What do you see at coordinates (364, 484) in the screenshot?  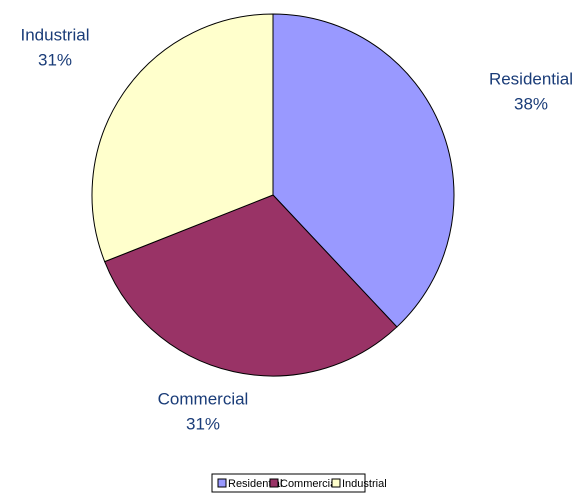 I see `legend-label: Industrial` at bounding box center [364, 484].